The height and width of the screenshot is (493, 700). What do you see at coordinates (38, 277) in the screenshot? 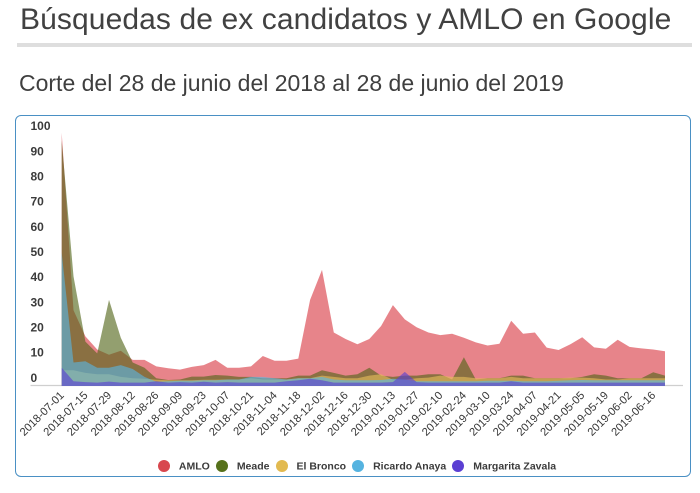
I see `svg-text: 40` at bounding box center [38, 277].